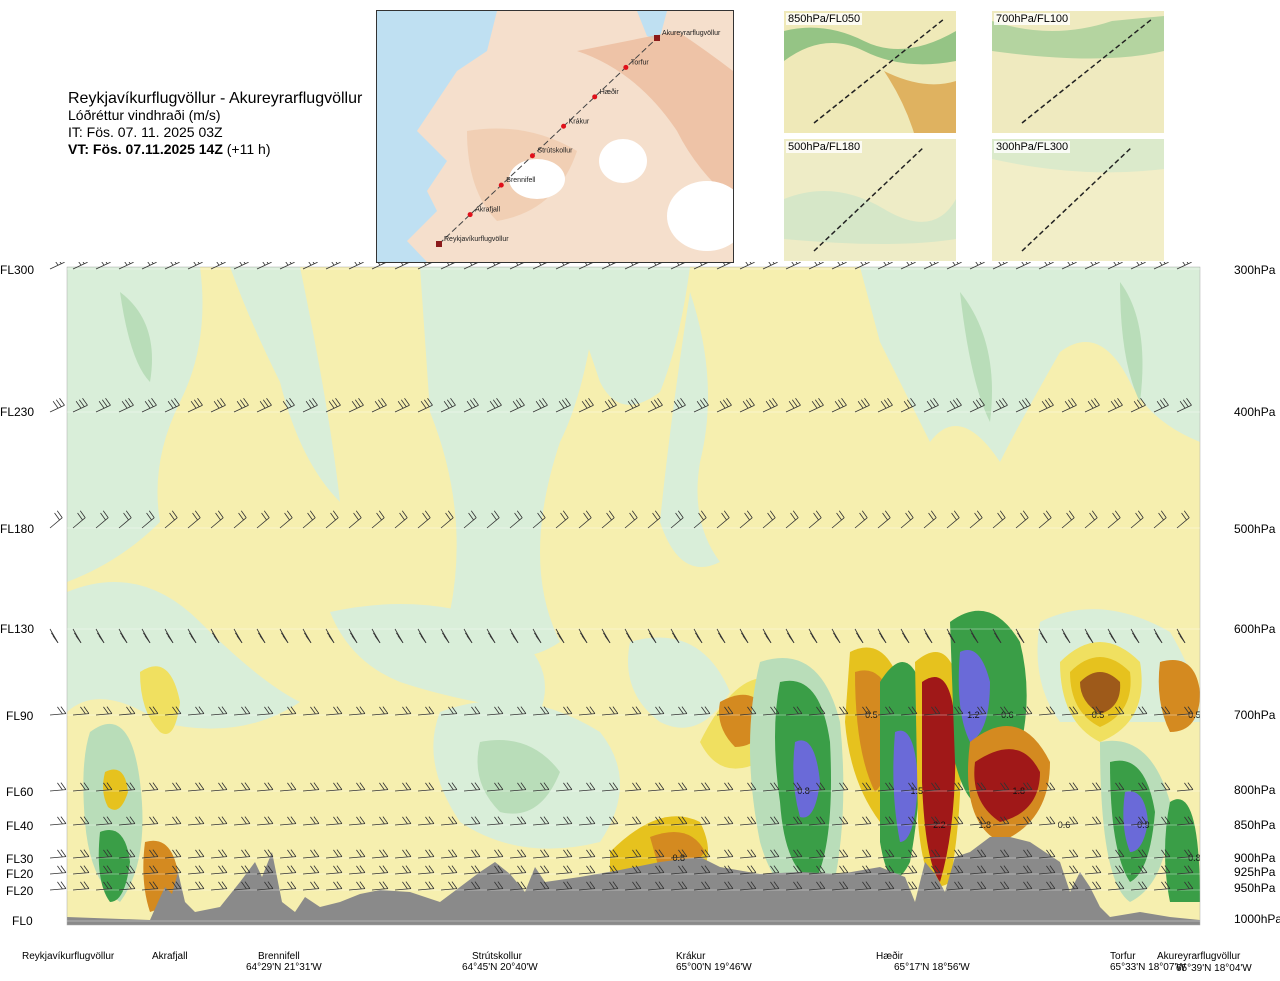  What do you see at coordinates (714, 967) in the screenshot?
I see `location-coord: 65°00'N 19°46'W` at bounding box center [714, 967].